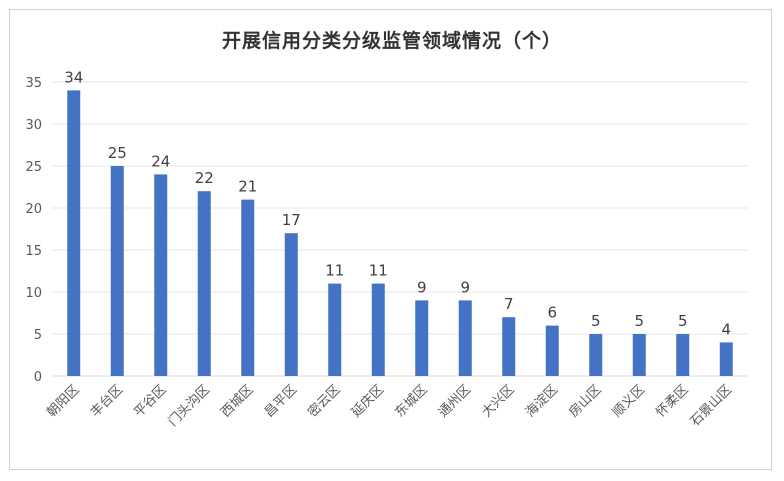 This screenshot has height=481, width=784. Describe the element at coordinates (204, 178) in the screenshot. I see `data-label: 22` at that location.